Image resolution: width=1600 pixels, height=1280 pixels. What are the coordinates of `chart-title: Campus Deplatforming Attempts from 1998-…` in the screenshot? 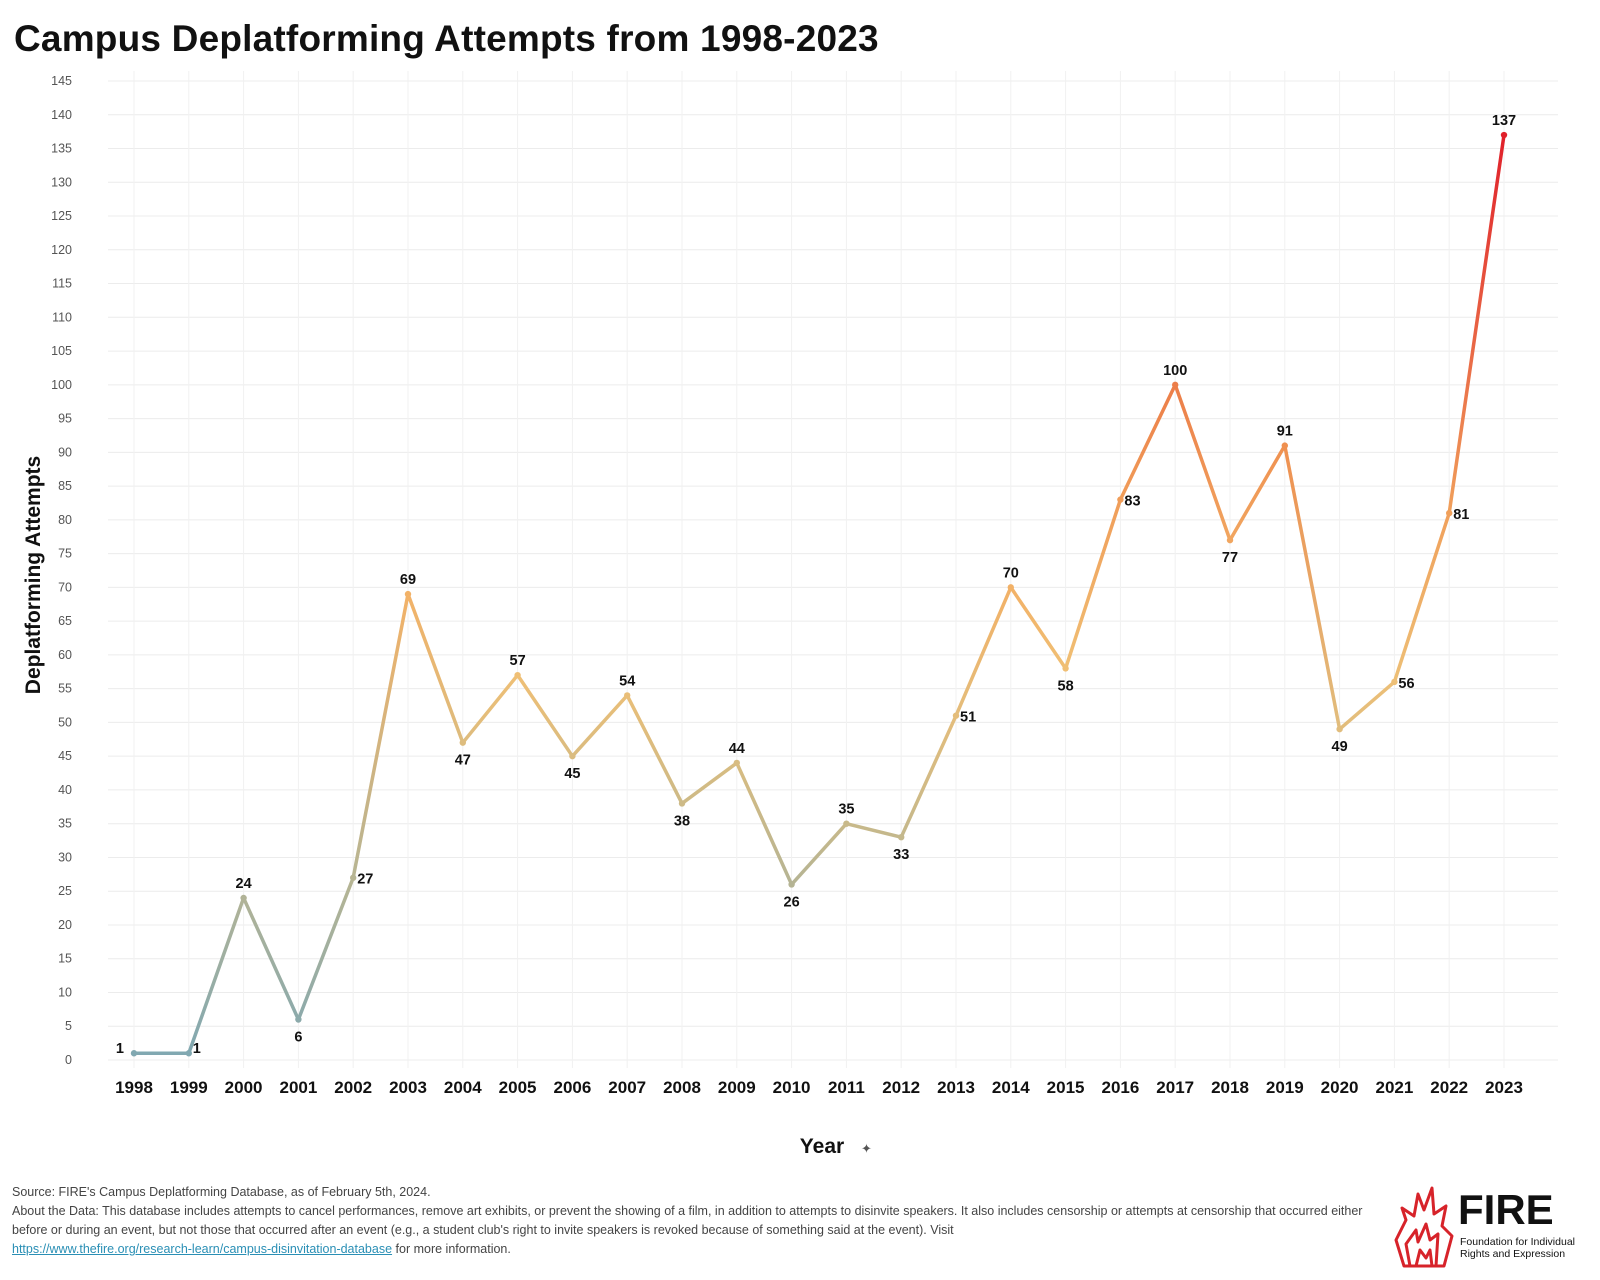 It's located at (446, 38).